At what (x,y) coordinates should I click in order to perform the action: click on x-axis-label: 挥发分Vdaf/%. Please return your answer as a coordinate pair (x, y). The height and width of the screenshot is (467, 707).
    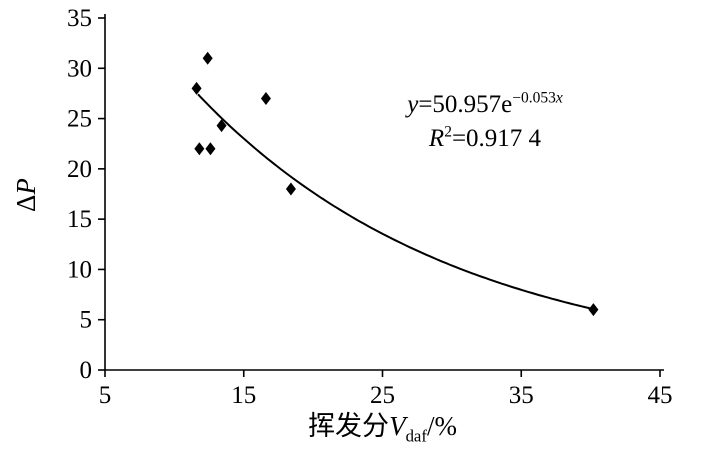
    Looking at the image, I should click on (382, 425).